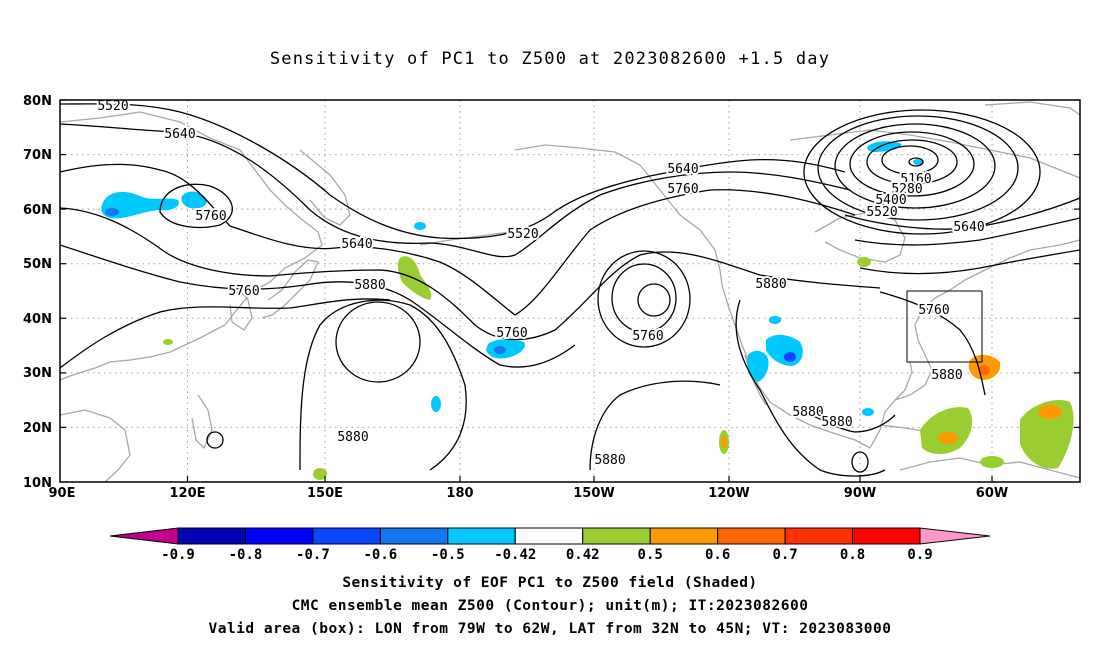  What do you see at coordinates (884, 146) in the screenshot?
I see `neg-blob-arctic` at bounding box center [884, 146].